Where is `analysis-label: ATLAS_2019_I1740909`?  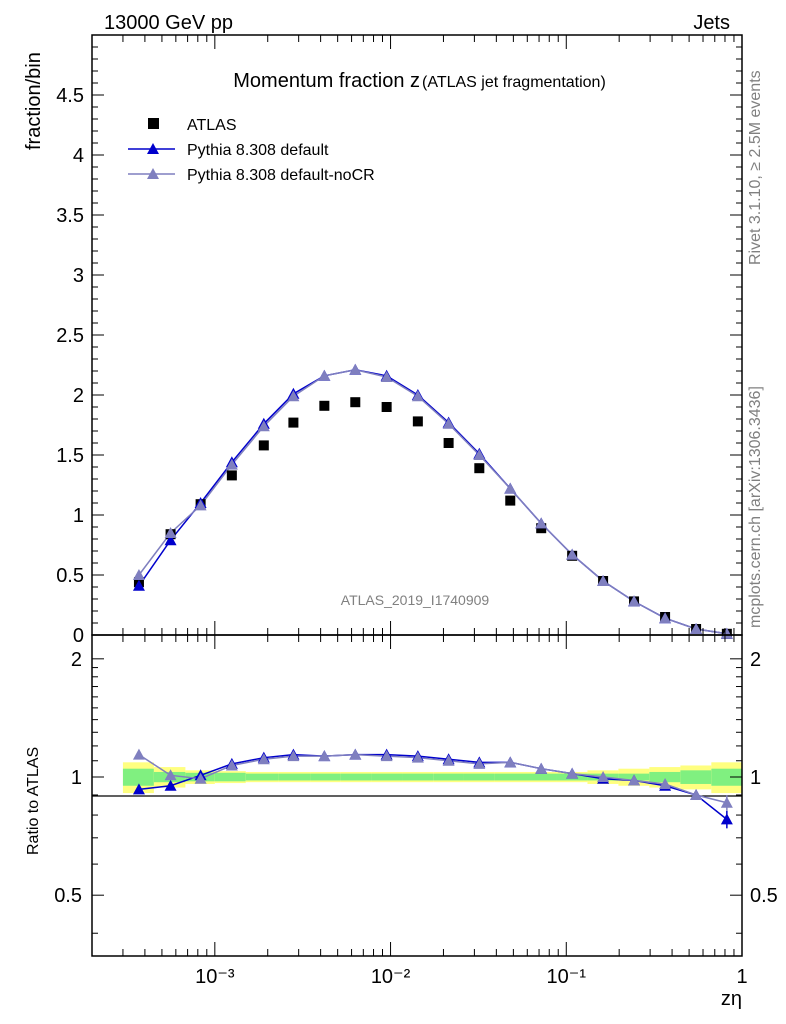
analysis-label: ATLAS_2019_I1740909 is located at coordinates (415, 600).